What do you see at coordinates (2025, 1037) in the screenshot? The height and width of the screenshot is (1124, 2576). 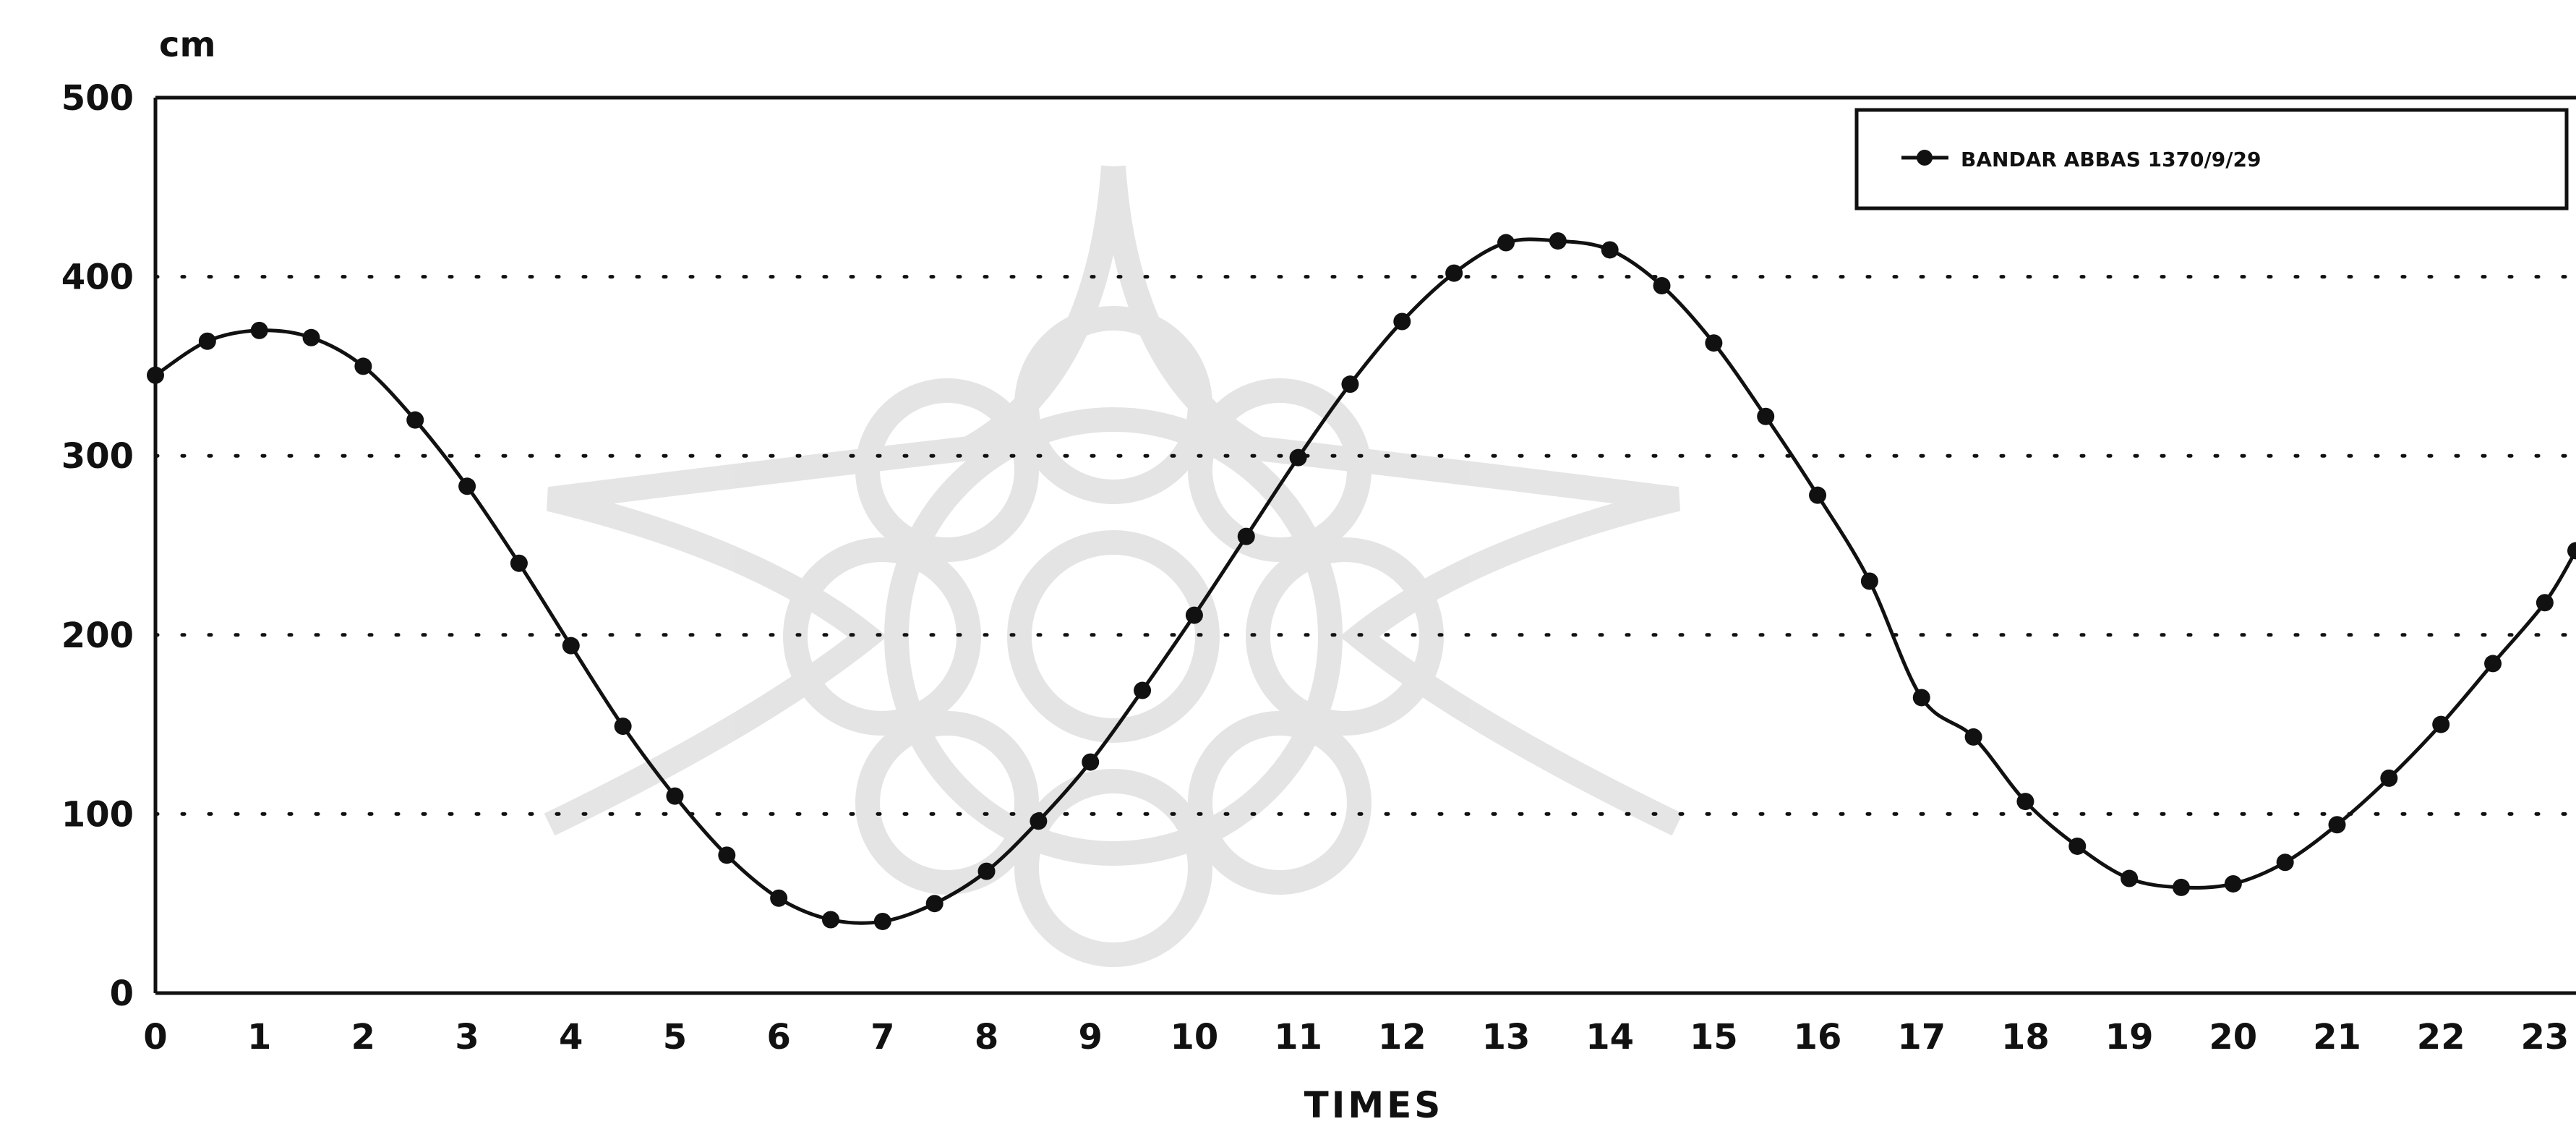 I see `x-tick-label-18: 18` at bounding box center [2025, 1037].